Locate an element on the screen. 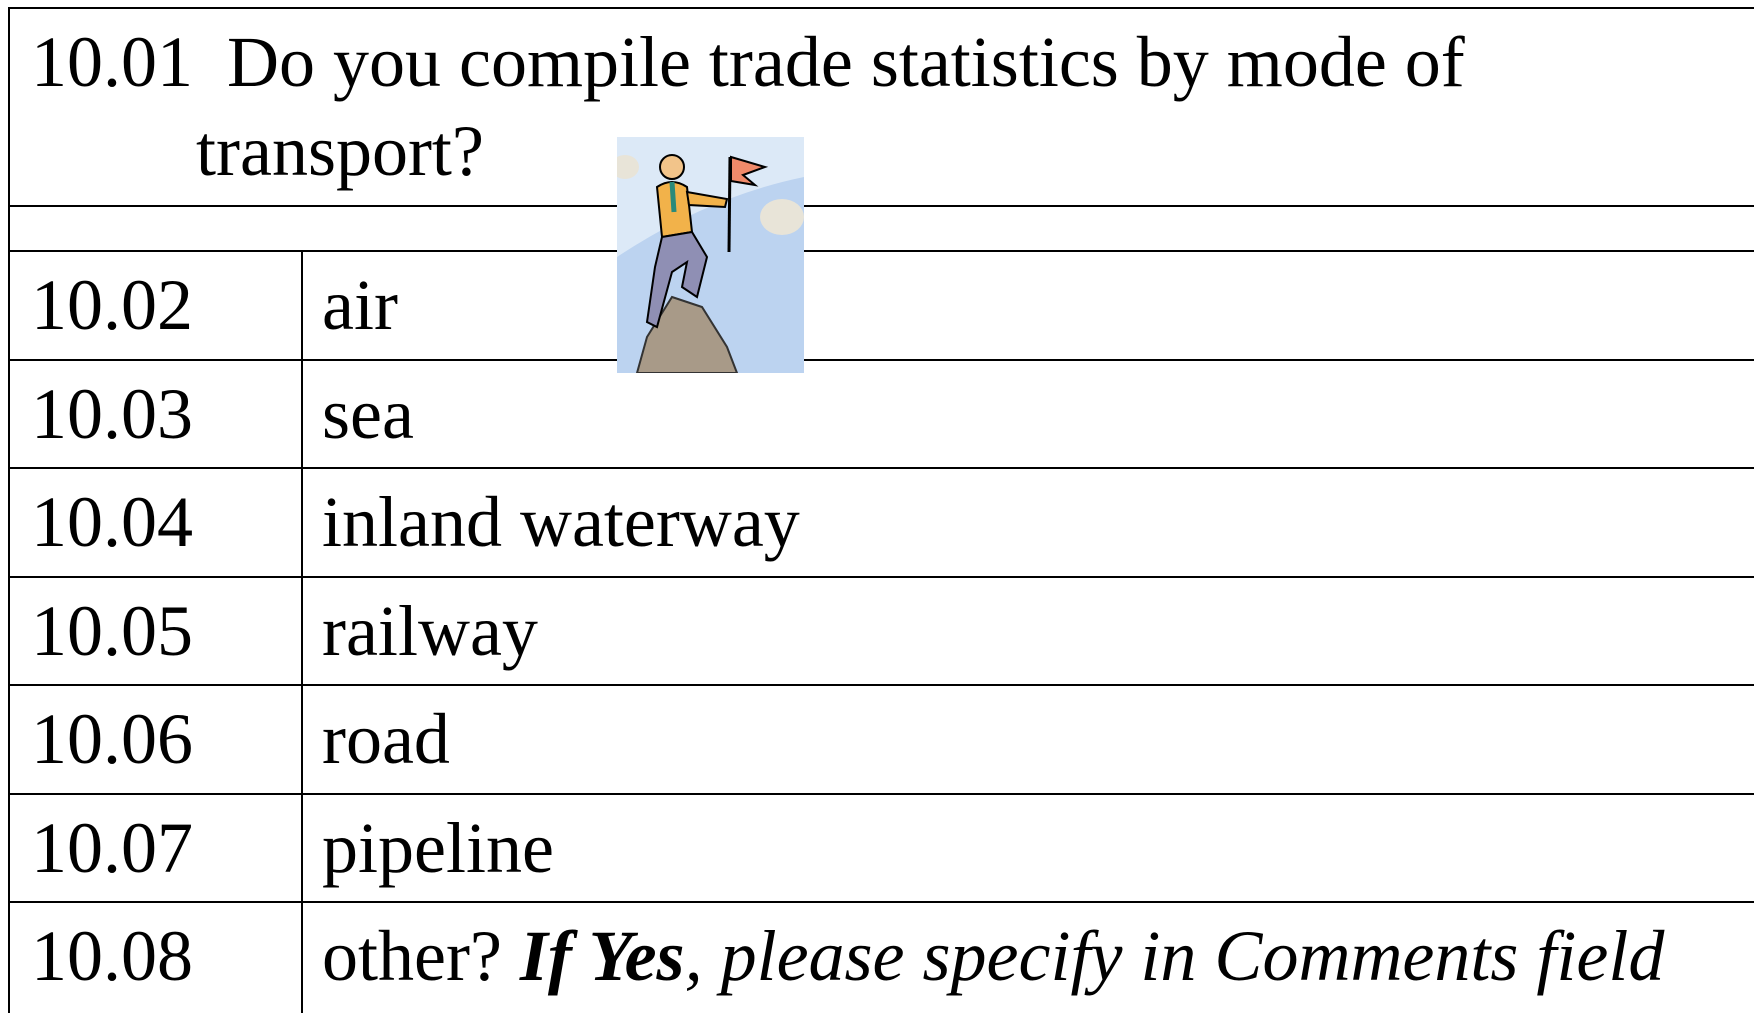 This screenshot has height=1013, width=1754. row-label: pipeline is located at coordinates (438, 848).